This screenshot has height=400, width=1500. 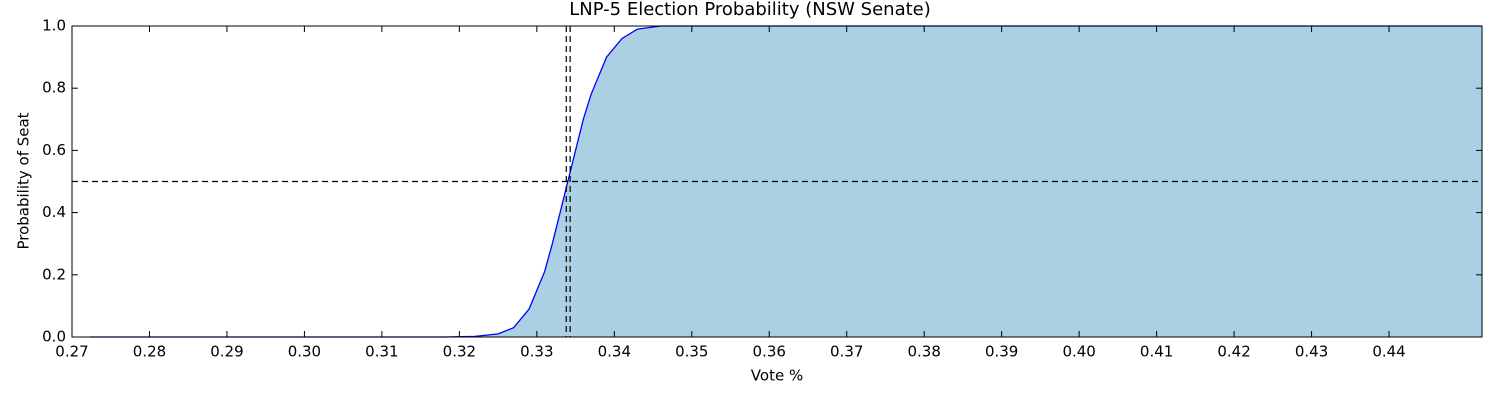 I want to click on y-tick-label: 0.4, so click(x=54, y=212).